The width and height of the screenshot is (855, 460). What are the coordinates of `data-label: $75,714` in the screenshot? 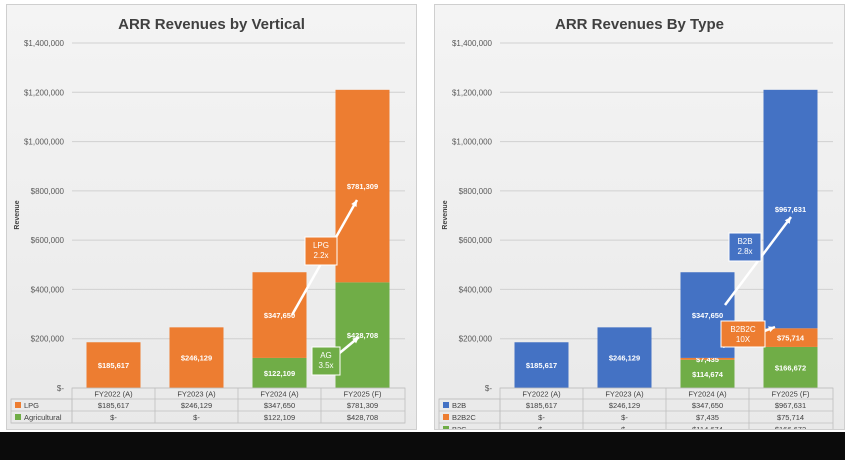 It's located at (791, 338).